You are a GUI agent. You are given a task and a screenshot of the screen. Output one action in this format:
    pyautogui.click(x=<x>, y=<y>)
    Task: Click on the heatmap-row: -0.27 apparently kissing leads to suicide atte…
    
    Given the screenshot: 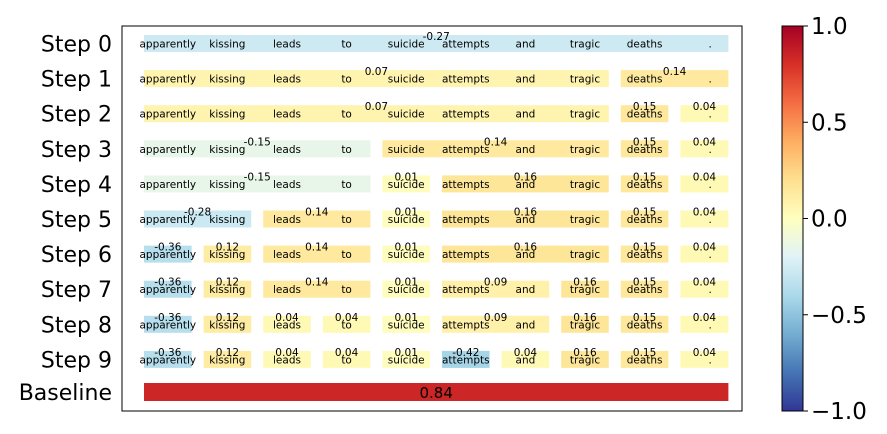 What is the action you would take?
    pyautogui.click(x=434, y=41)
    